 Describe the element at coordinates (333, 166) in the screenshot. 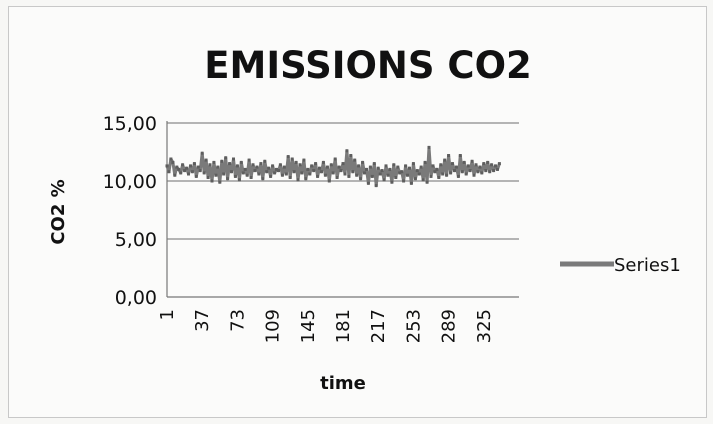

I see `series-layer` at that location.